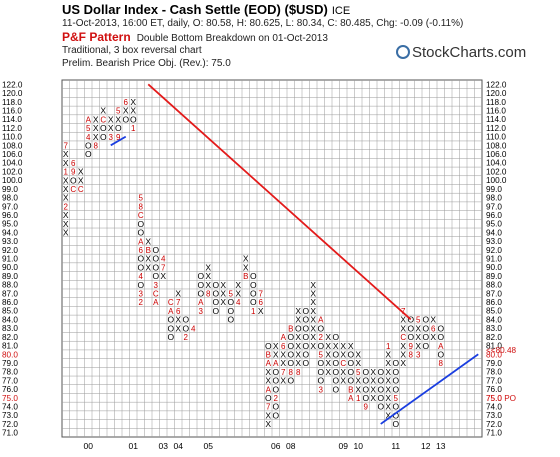  I want to click on month-marker: 6, so click(261, 302).